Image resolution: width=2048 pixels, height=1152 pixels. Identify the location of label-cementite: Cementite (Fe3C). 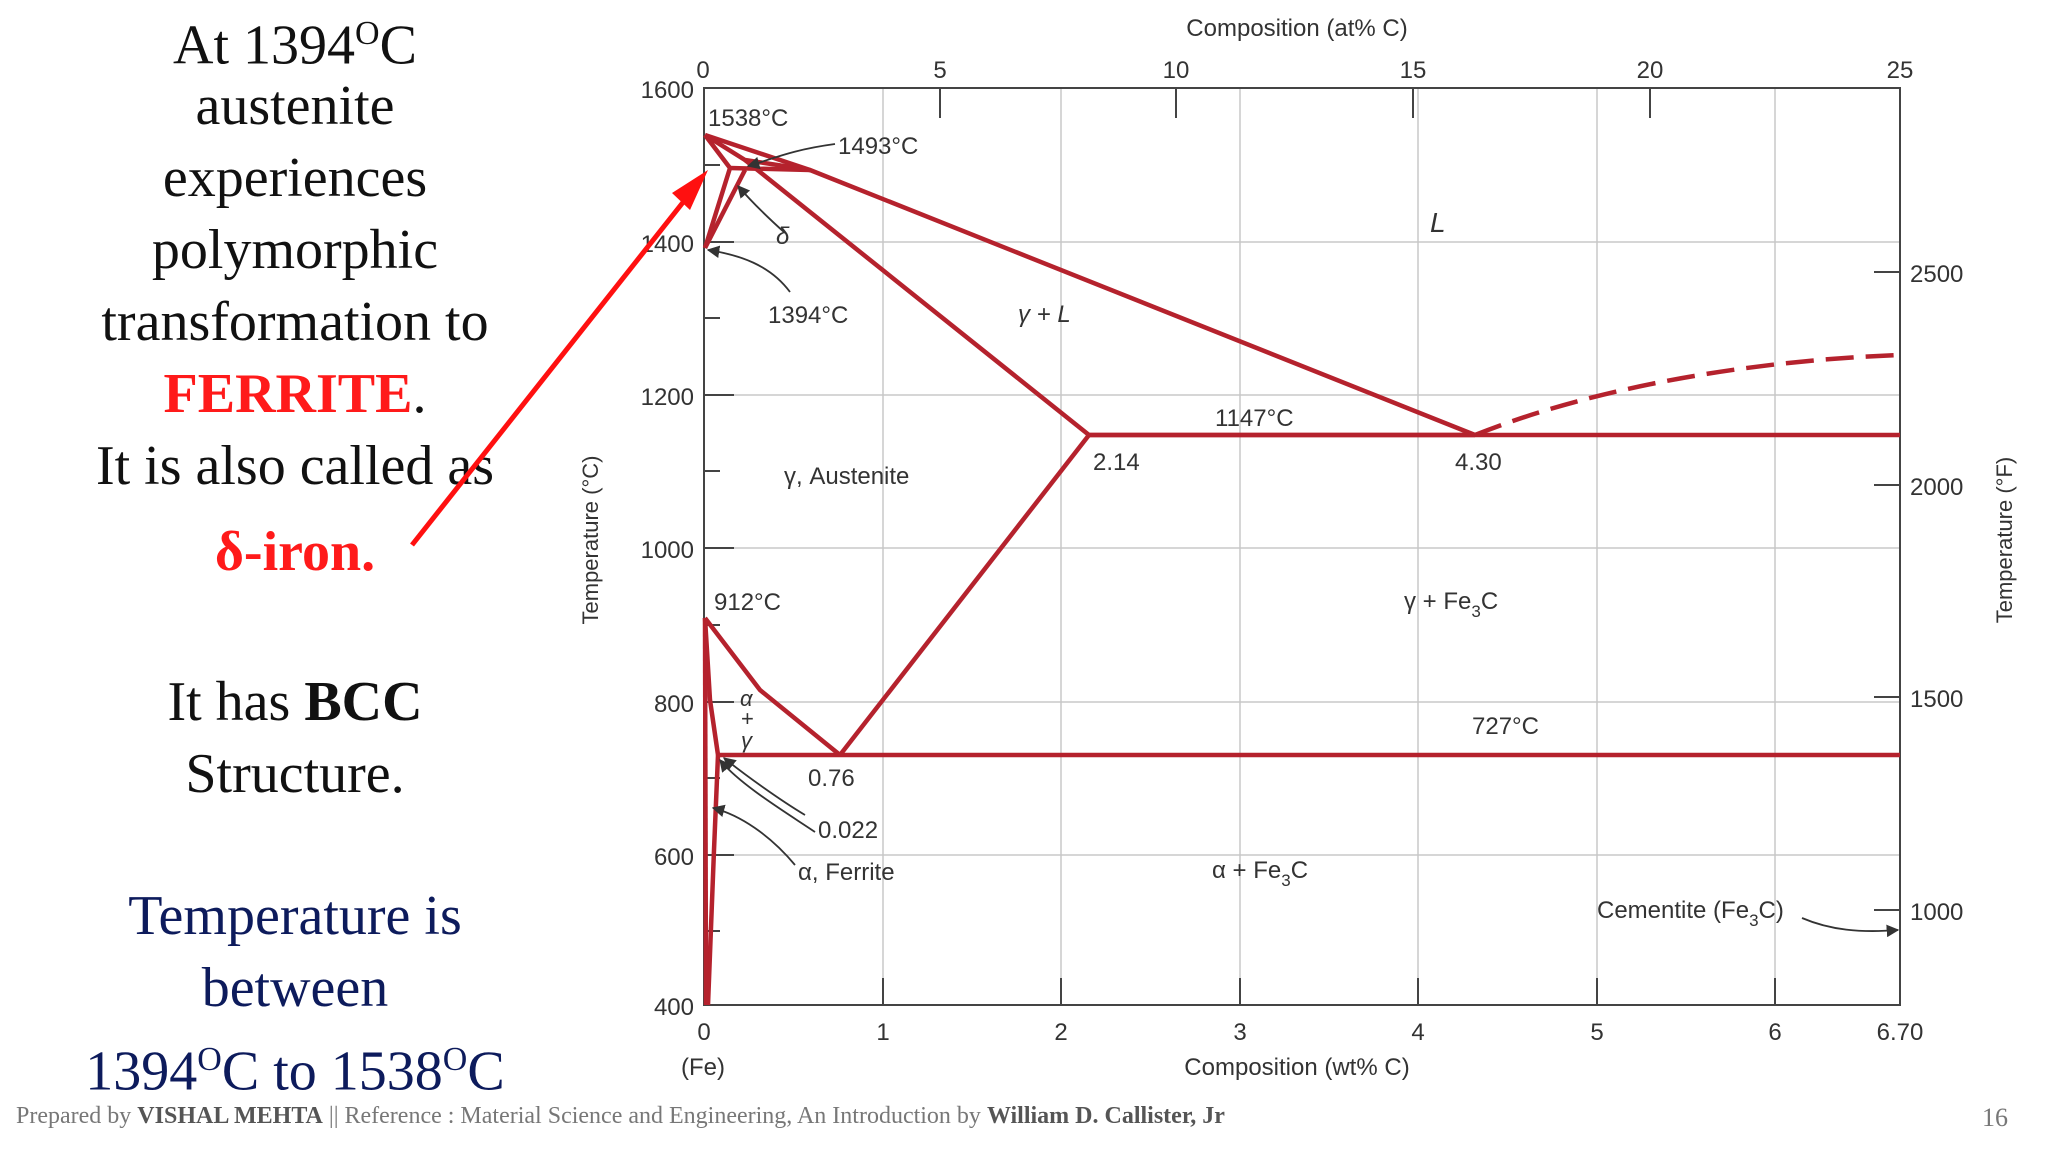
(1690, 913).